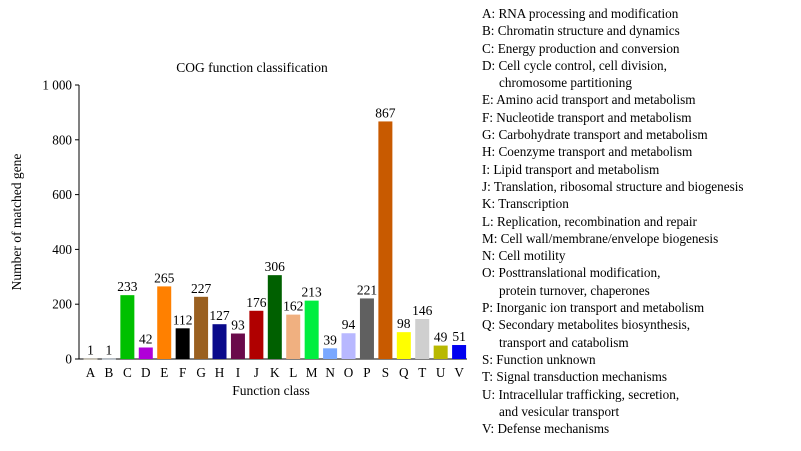 This screenshot has height=451, width=801. What do you see at coordinates (146, 372) in the screenshot?
I see `x-tick-label-D: D` at bounding box center [146, 372].